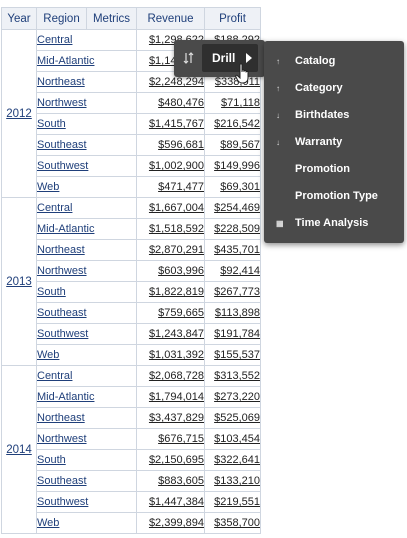  What do you see at coordinates (170, 166) in the screenshot?
I see `revenue-cell: $1,002,900` at bounding box center [170, 166].